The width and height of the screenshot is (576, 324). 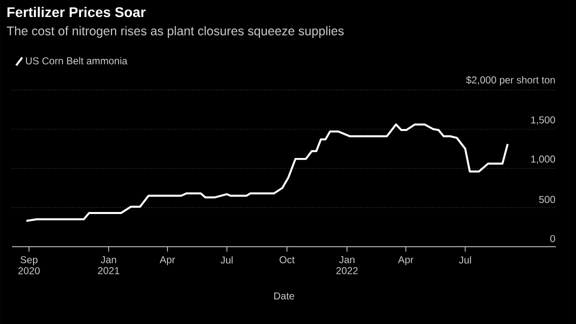 I want to click on x-tick-label: Sep 2020, so click(x=29, y=265).